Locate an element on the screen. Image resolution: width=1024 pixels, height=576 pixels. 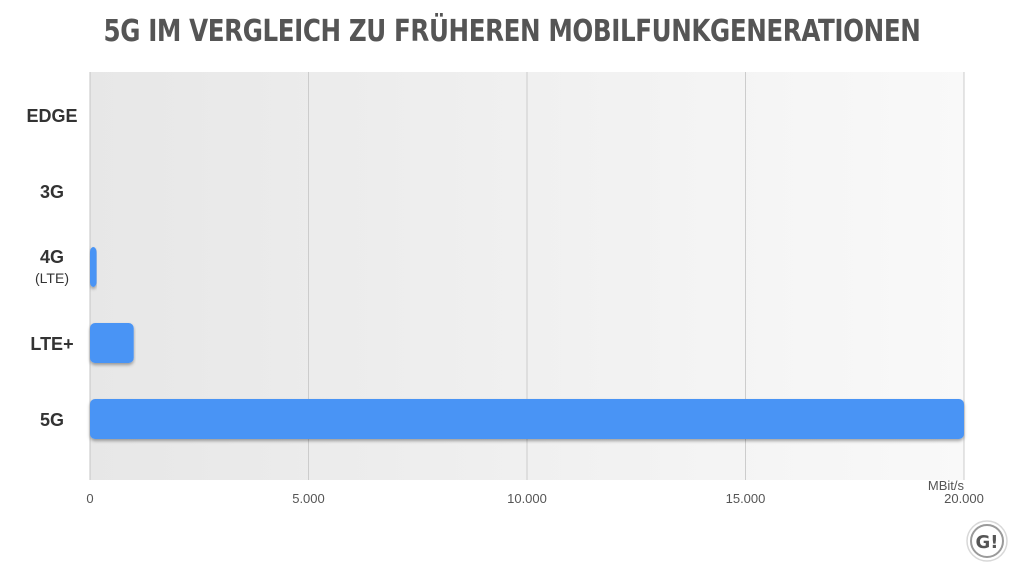
category-label: 4G is located at coordinates (52, 257).